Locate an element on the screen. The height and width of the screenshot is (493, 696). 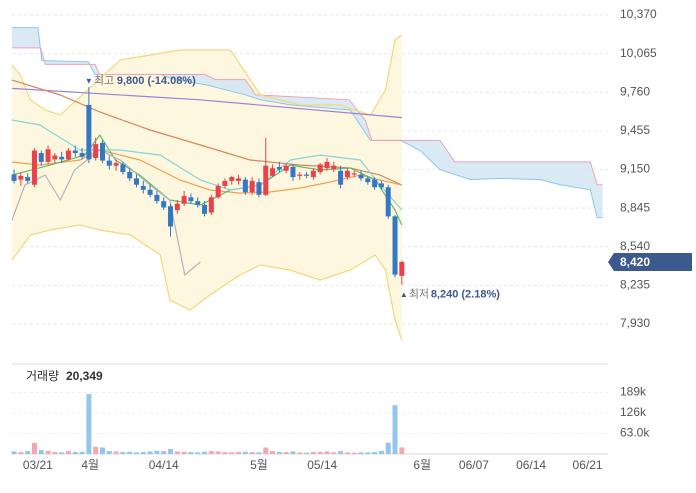
y-tick-label: 8,845 is located at coordinates (635, 207).